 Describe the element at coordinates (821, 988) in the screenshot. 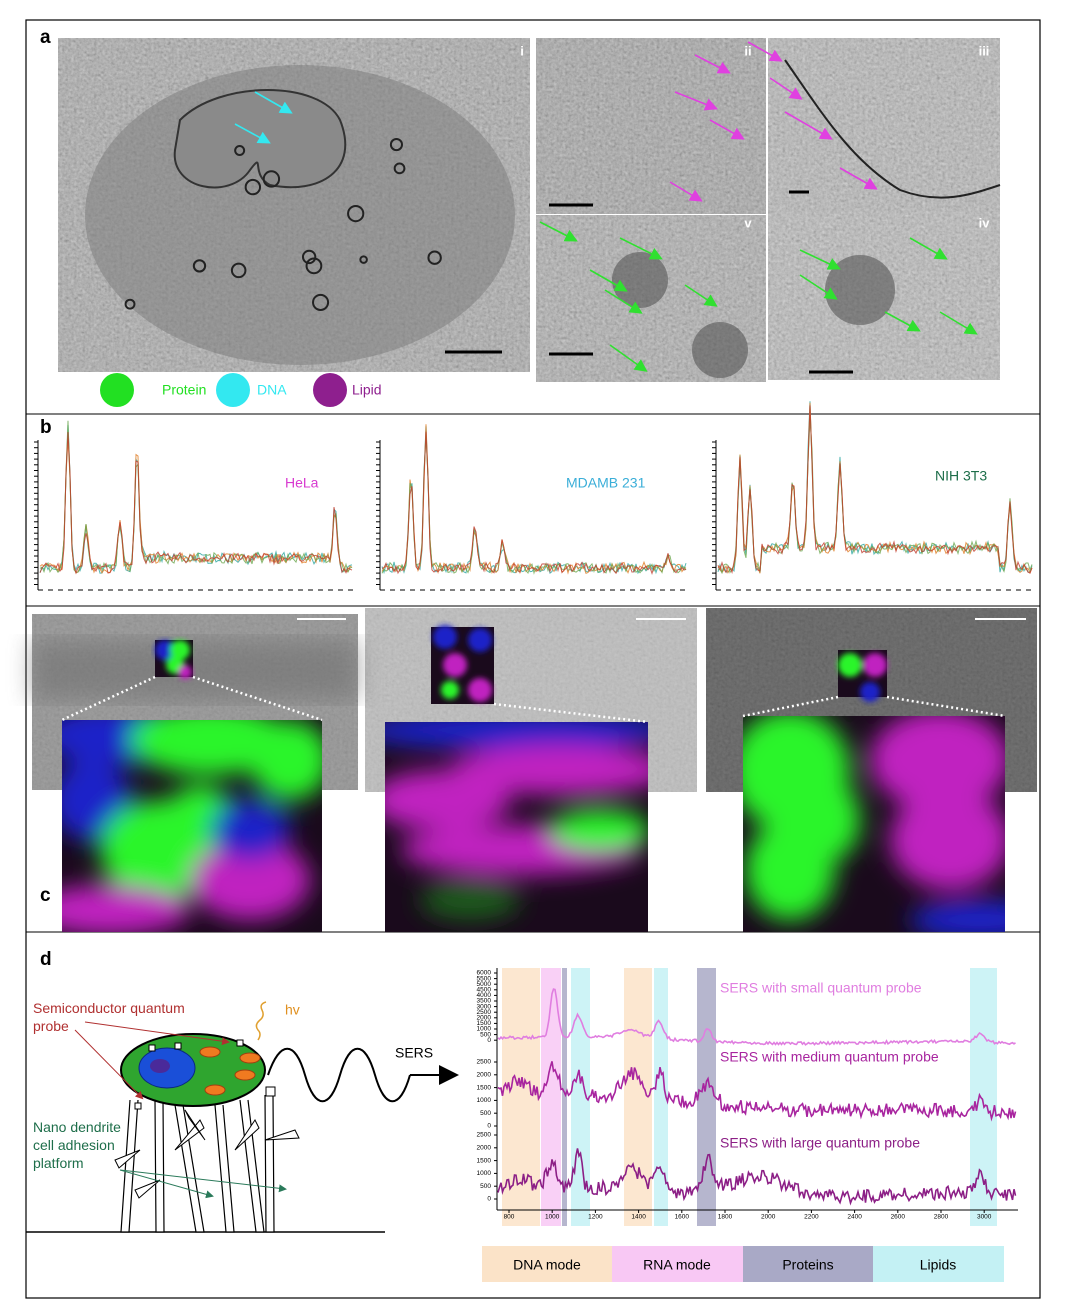

I see `spectrum-label: SERS with small quantum probe` at that location.